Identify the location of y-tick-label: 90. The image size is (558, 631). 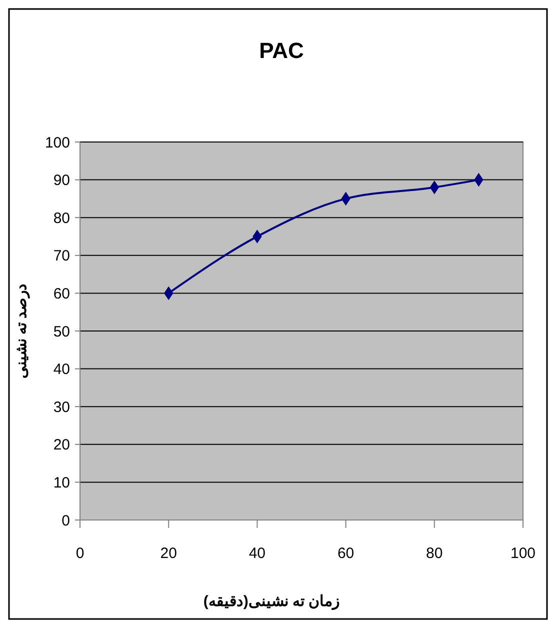
(61, 181).